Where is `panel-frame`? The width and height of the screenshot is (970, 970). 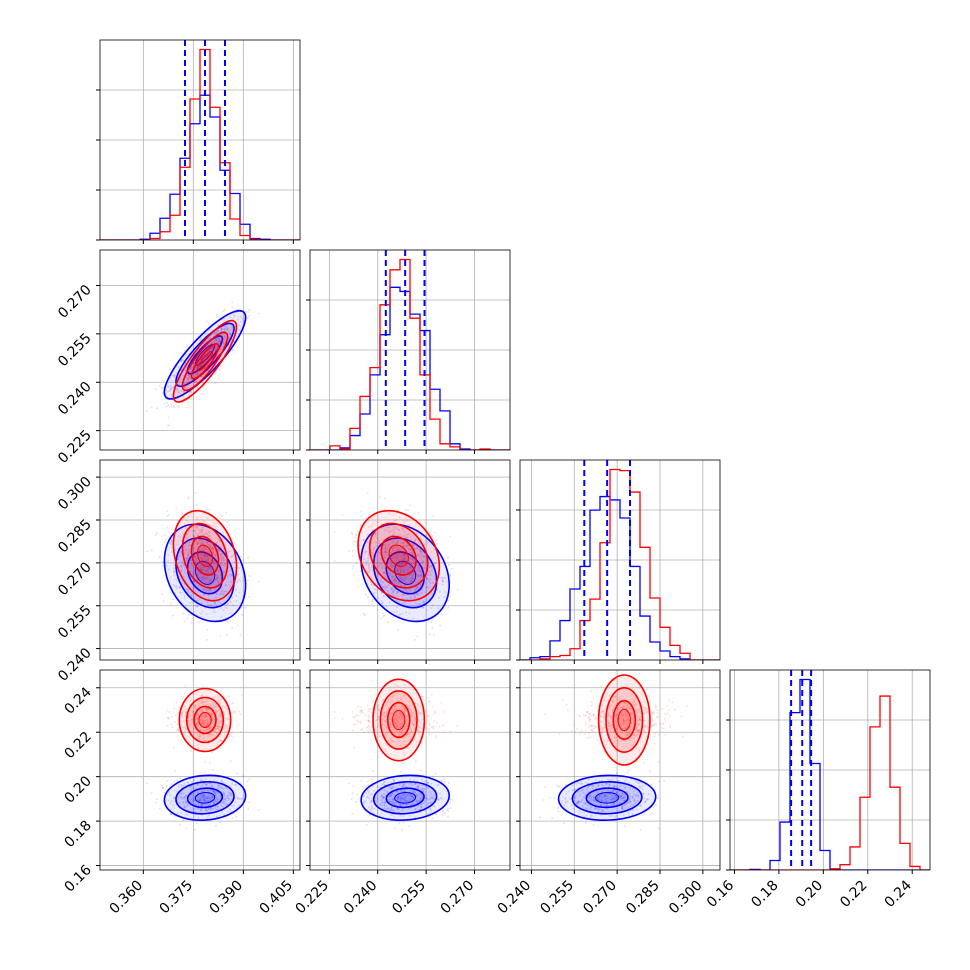 panel-frame is located at coordinates (200, 770).